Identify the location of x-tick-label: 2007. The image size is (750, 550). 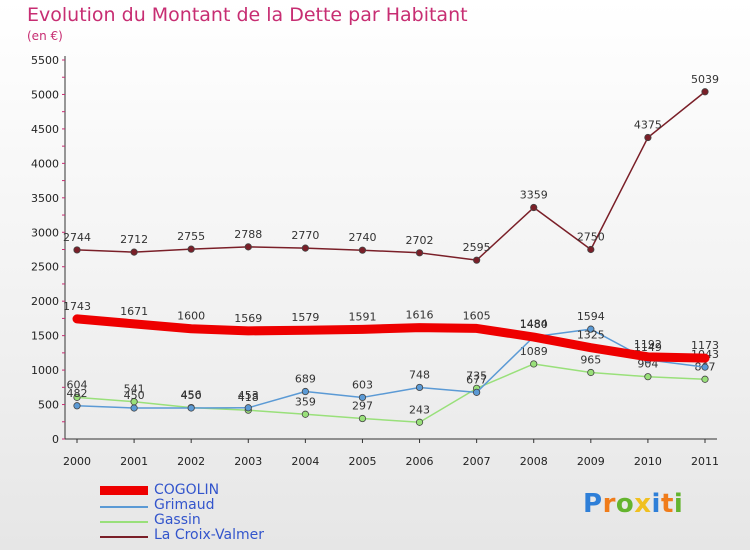
(477, 461).